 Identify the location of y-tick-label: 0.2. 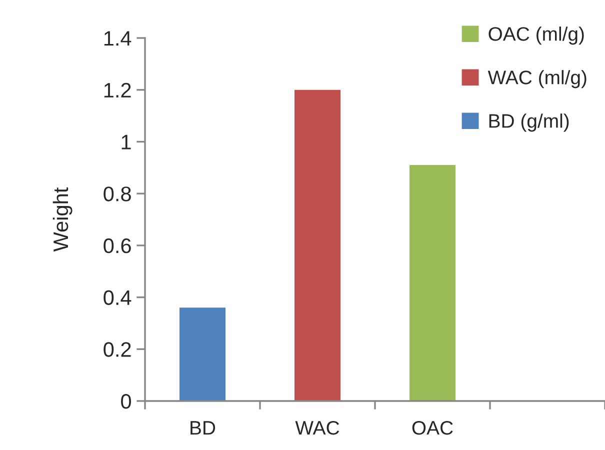
(117, 349).